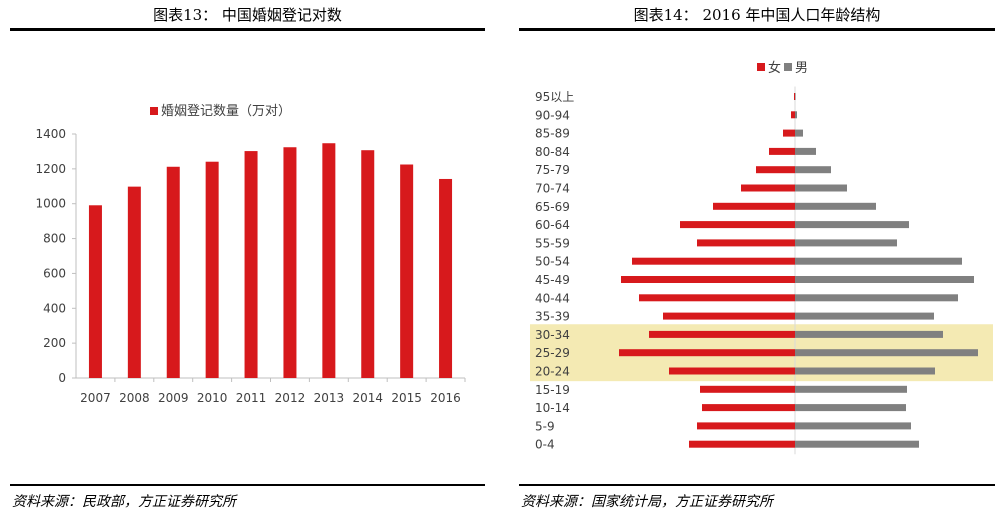  Describe the element at coordinates (407, 271) in the screenshot. I see `bar-2015` at that location.